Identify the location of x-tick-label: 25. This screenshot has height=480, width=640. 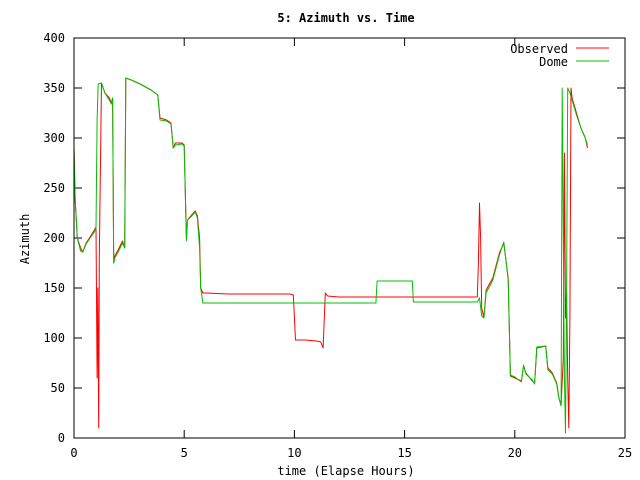
(625, 453).